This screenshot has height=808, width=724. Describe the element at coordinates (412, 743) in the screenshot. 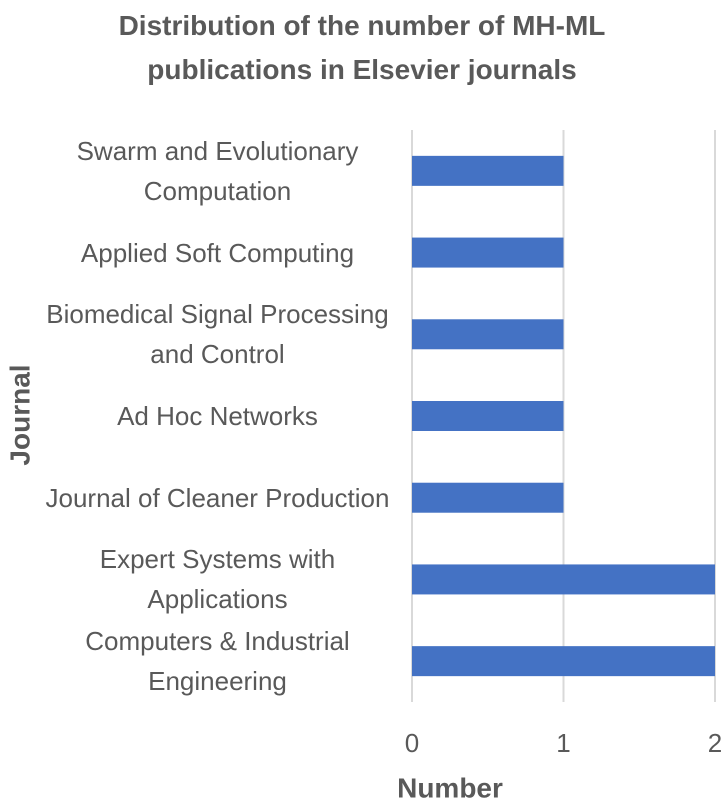

I see `x-tick-label: 0` at that location.